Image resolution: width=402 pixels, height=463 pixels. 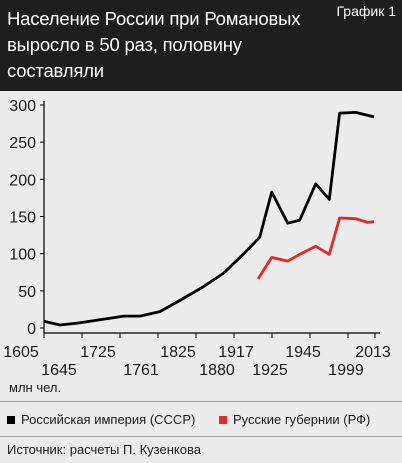 What do you see at coordinates (22, 255) in the screenshot?
I see `y-tick-label-100: 100` at bounding box center [22, 255].